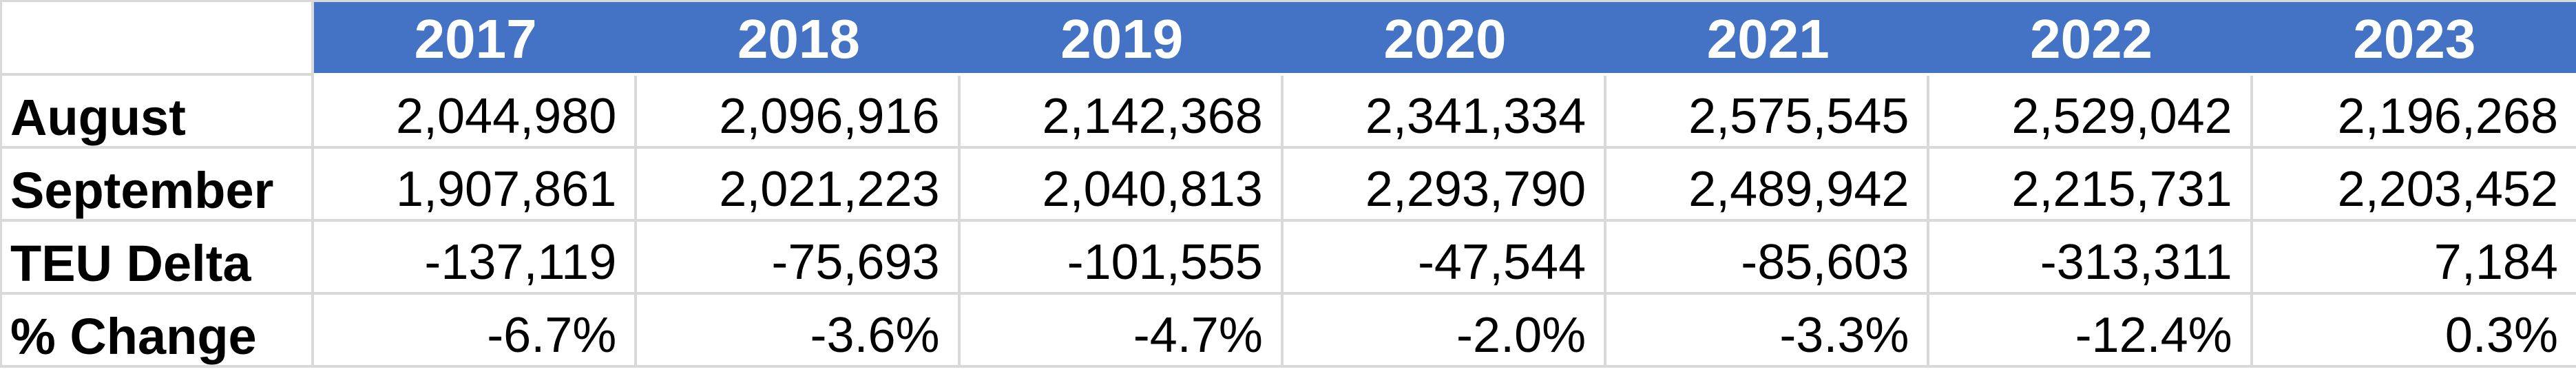 The height and width of the screenshot is (376, 2576). Describe the element at coordinates (2091, 39) in the screenshot. I see `year-header-2022: 2022` at that location.